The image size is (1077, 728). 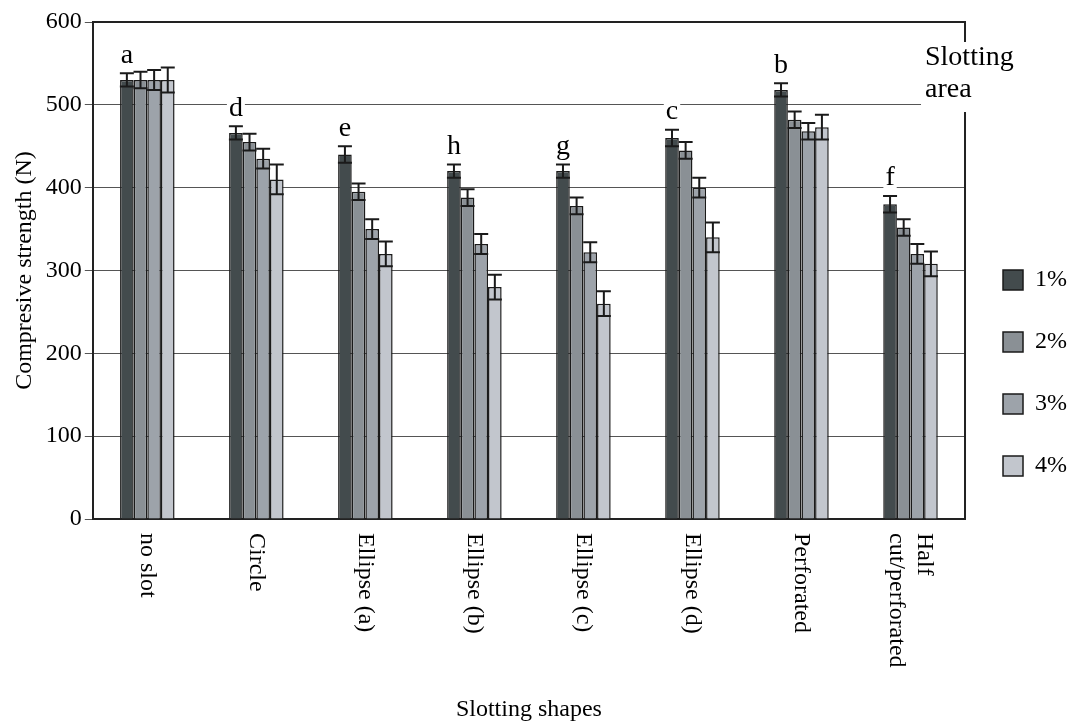 I want to click on x-tick-label: Ellipse (a), so click(x=367, y=583).